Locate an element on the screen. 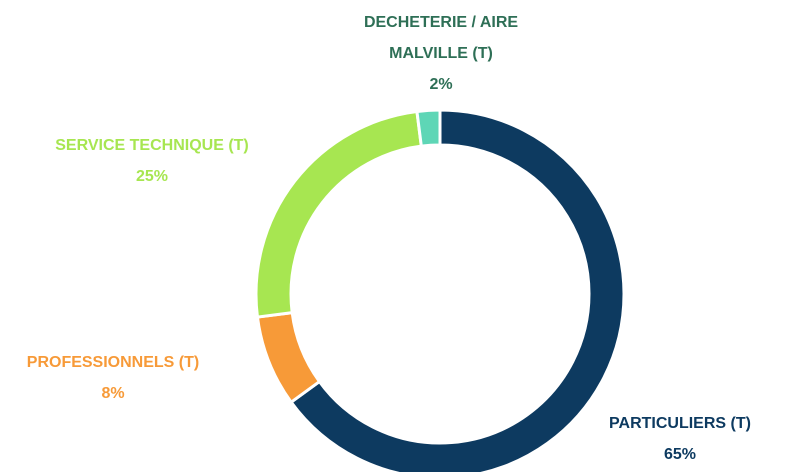  category-name: PROFESSIONNELS (T) is located at coordinates (113, 362).